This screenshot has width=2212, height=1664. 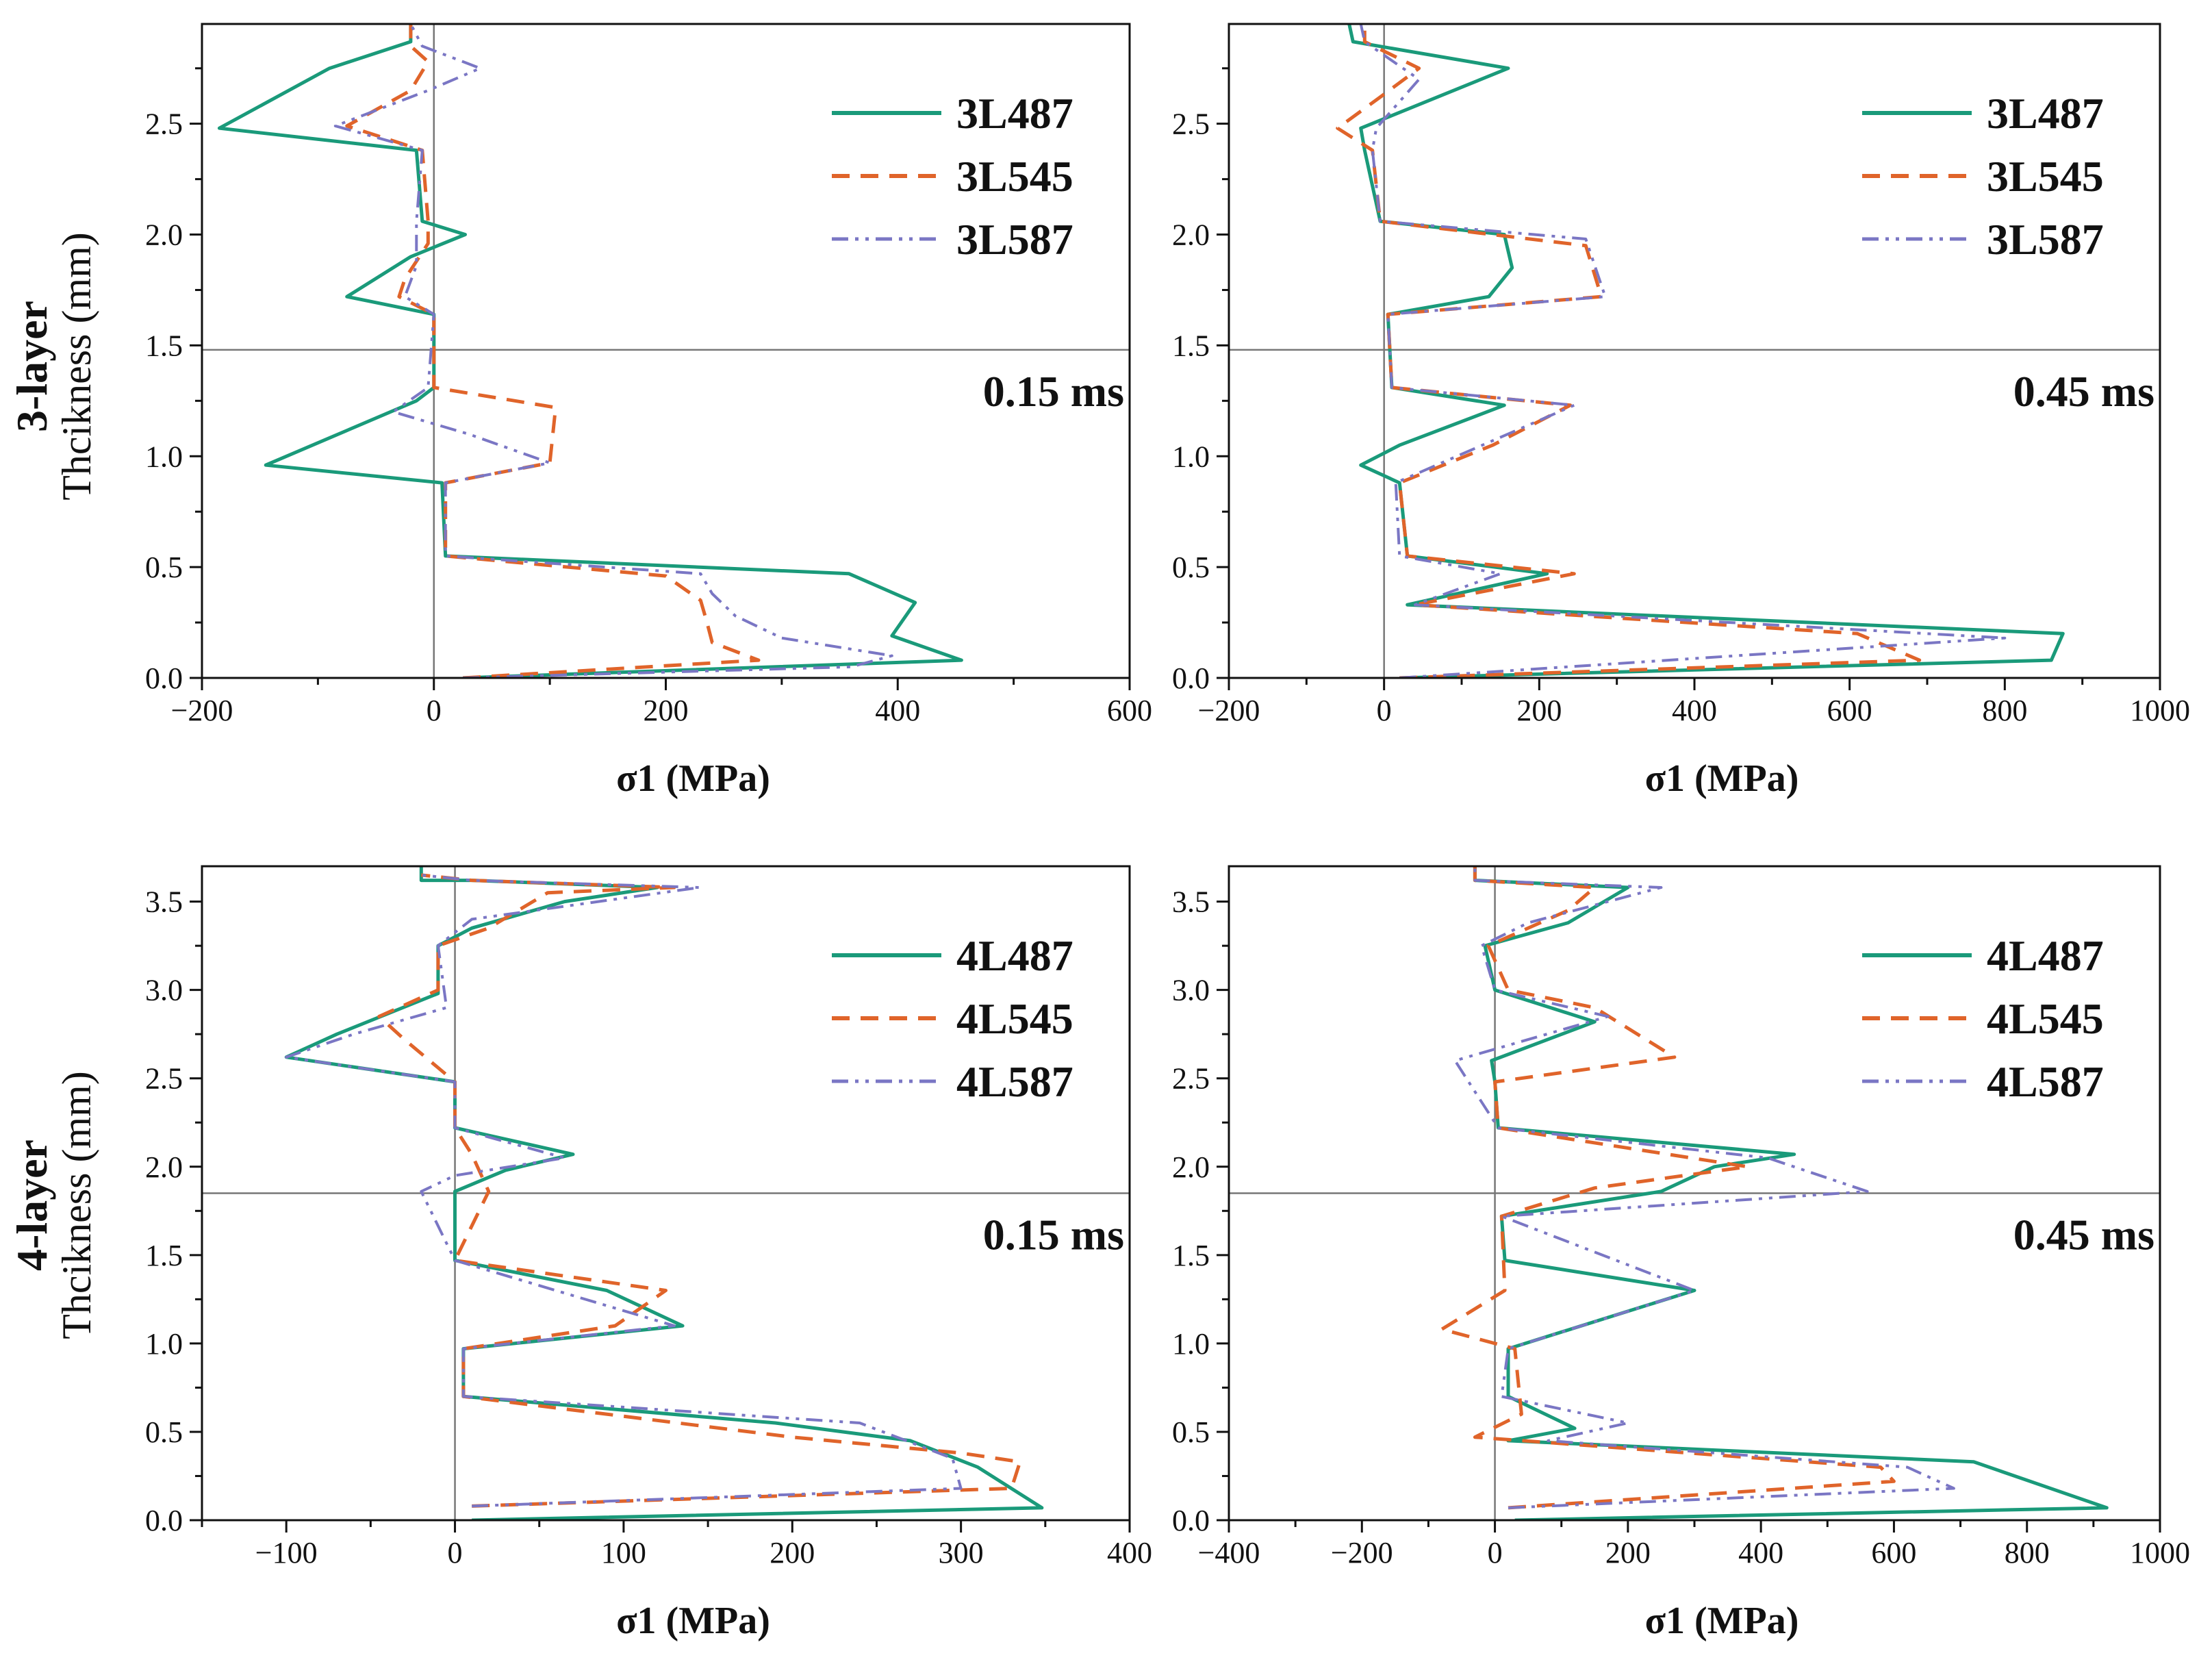 I want to click on panel-bottom-left-legend-label-4L487: 4L487, so click(x=1014, y=955).